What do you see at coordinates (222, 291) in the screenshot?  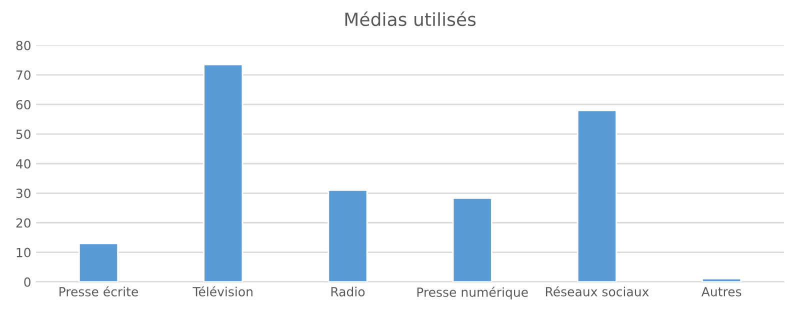 I see `x-tick-label: Télévision` at bounding box center [222, 291].